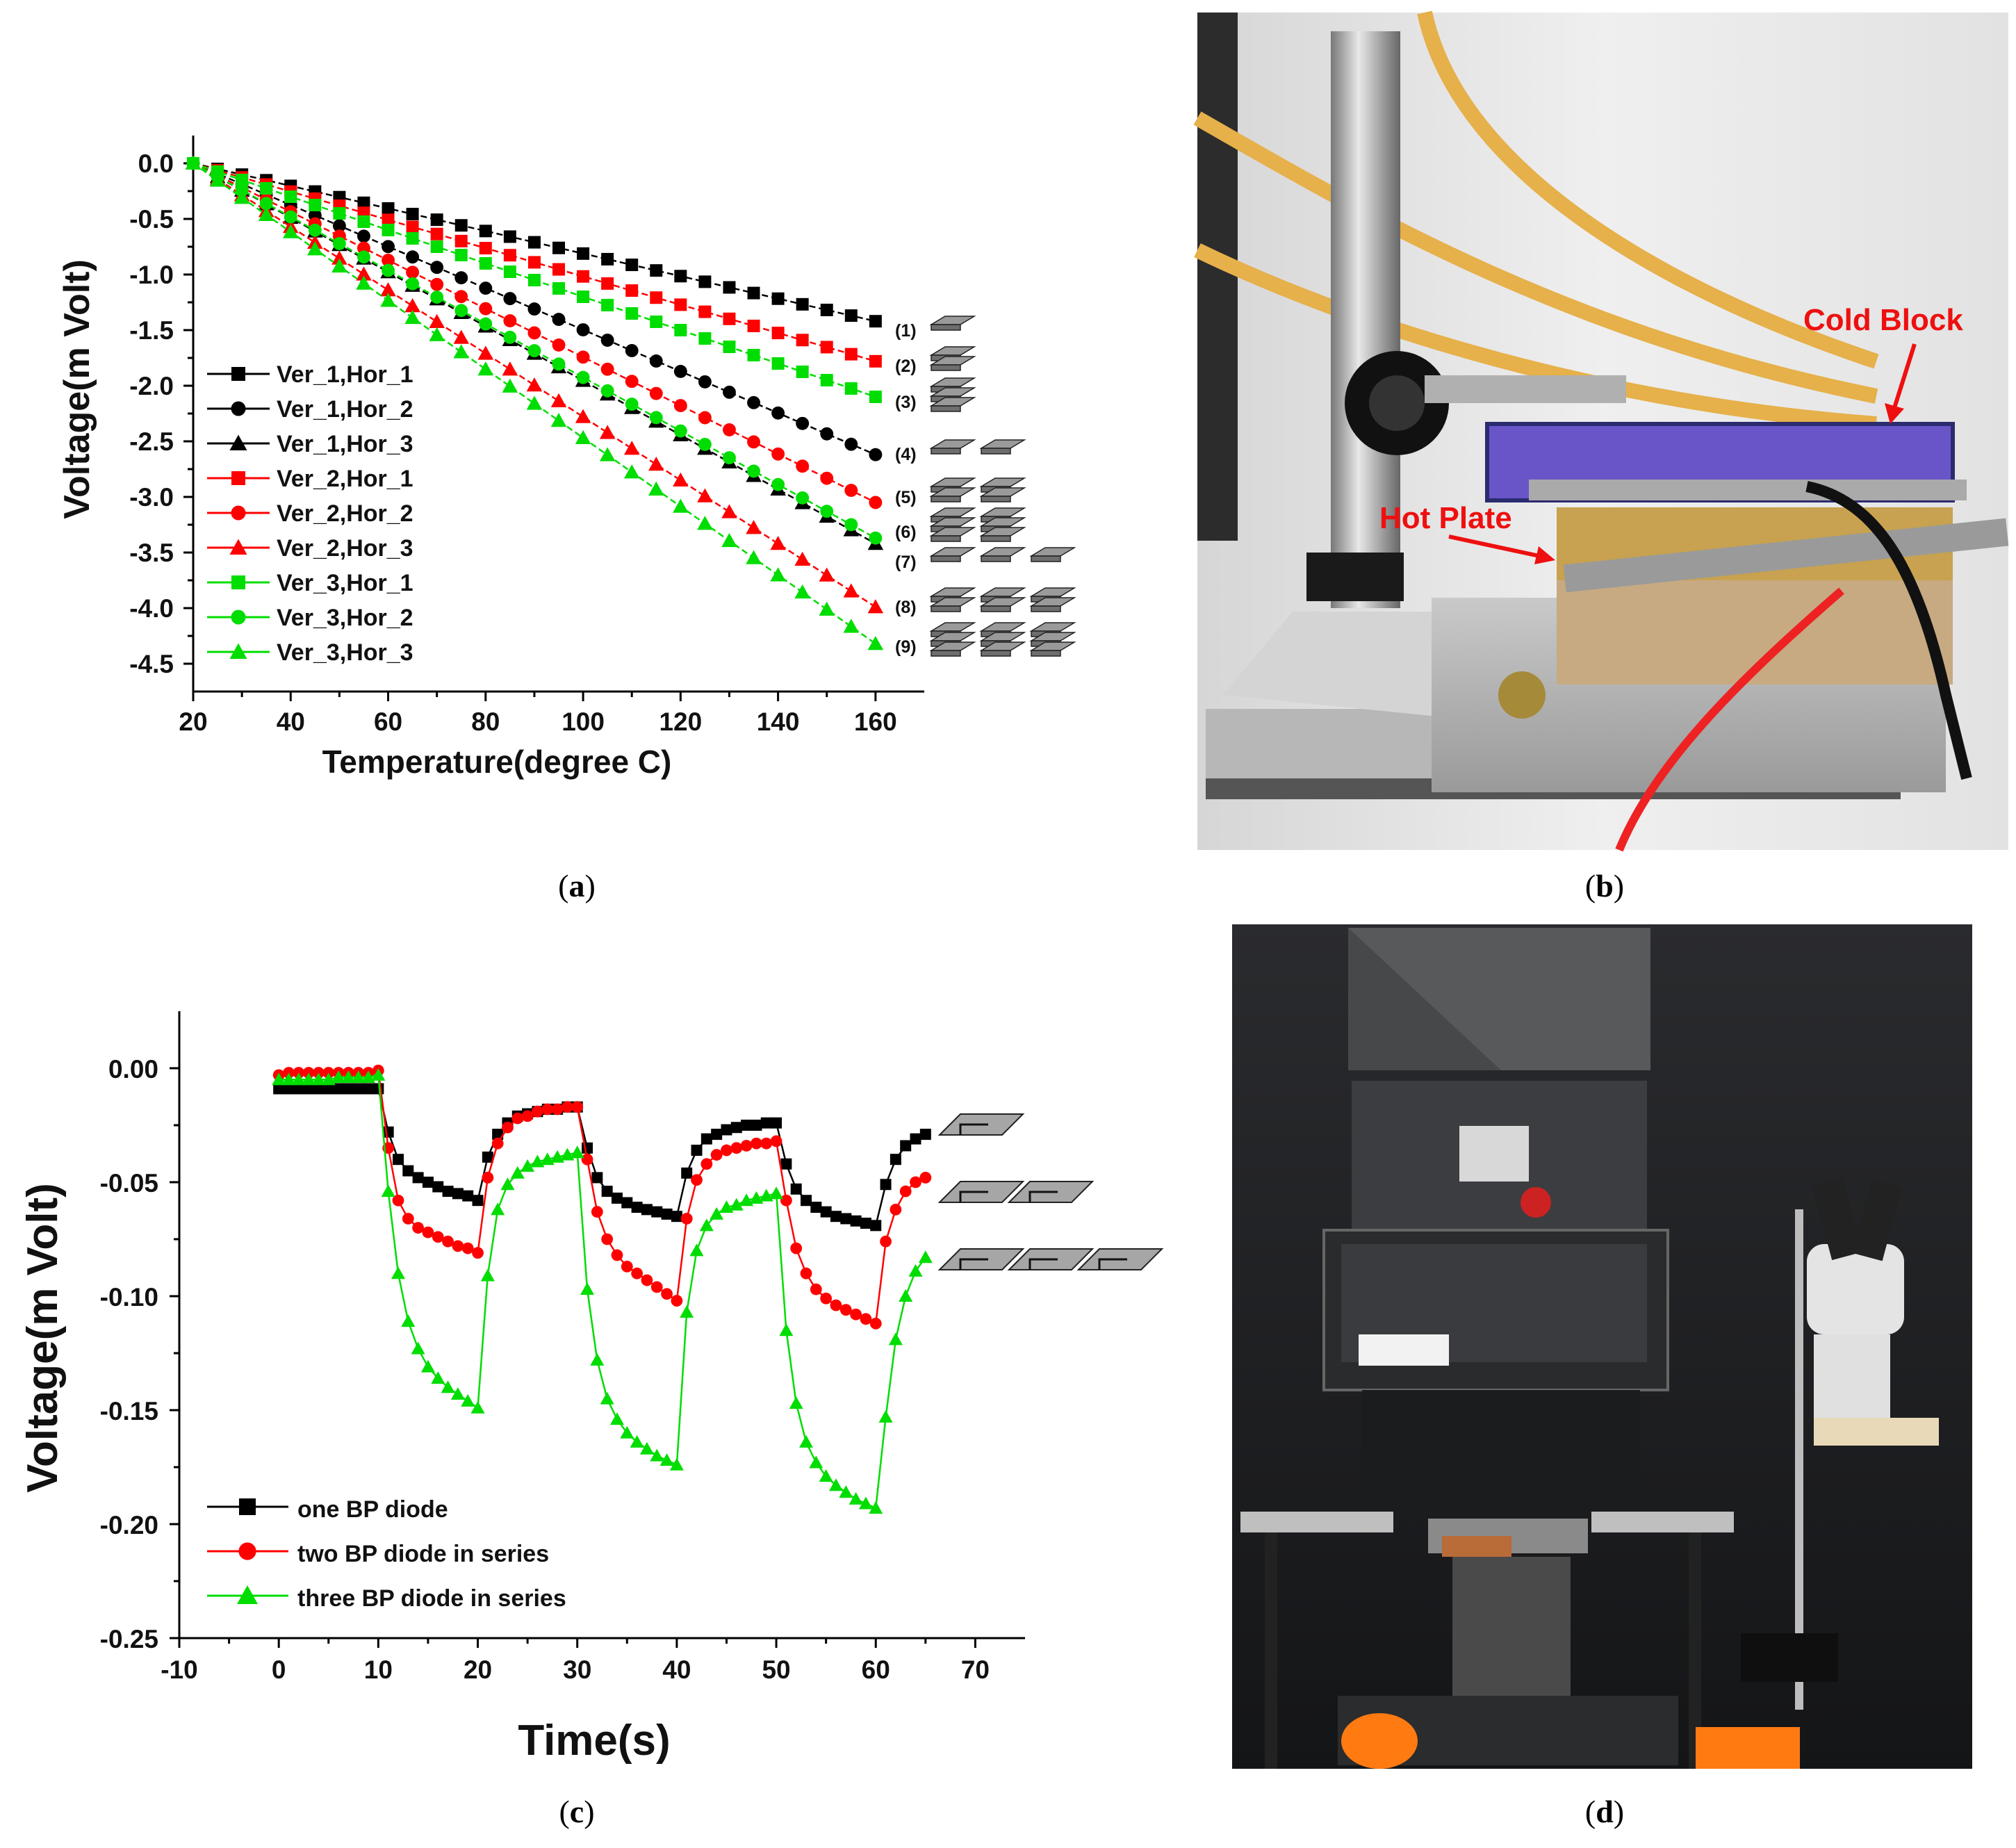  Describe the element at coordinates (486, 722) in the screenshot. I see `chart-a-x-tick-label: 80` at that location.